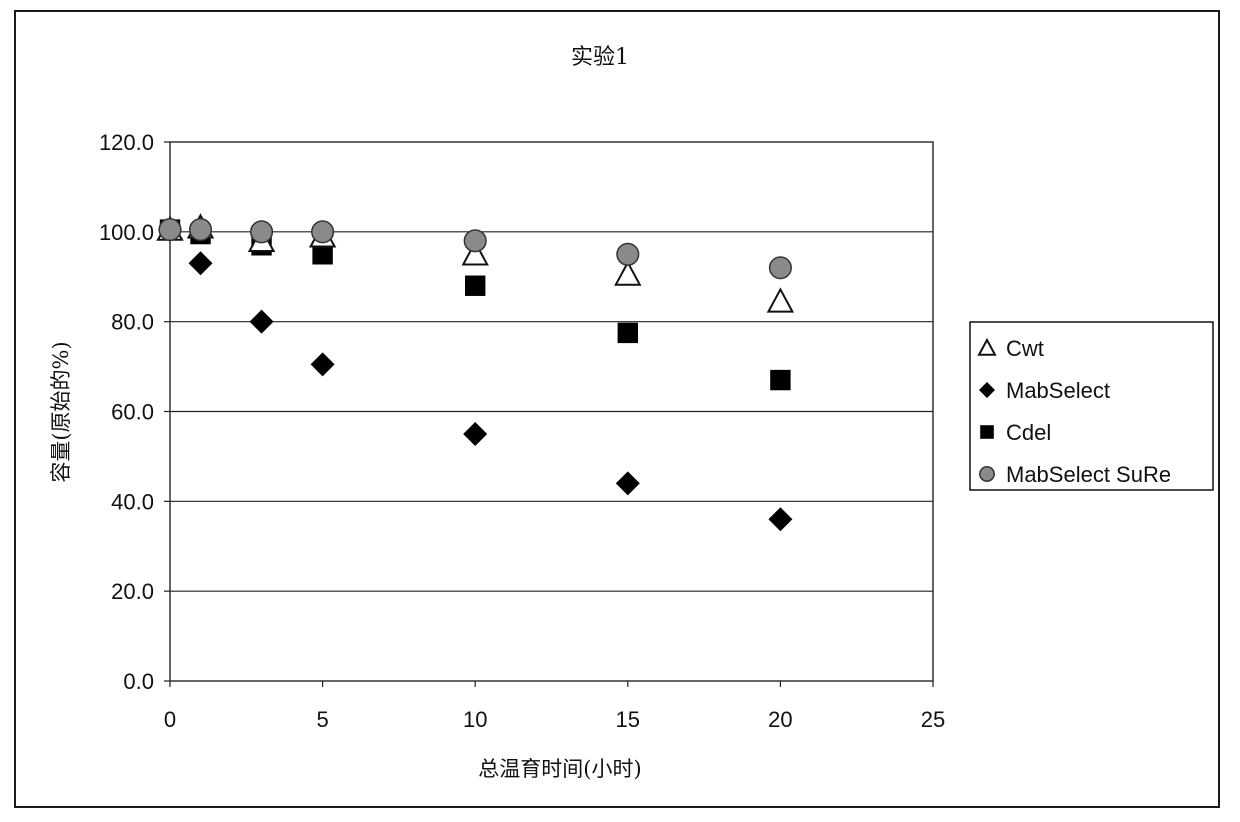 Image resolution: width=1240 pixels, height=822 pixels. Describe the element at coordinates (600, 57) in the screenshot. I see `chart-title: 实验1` at that location.